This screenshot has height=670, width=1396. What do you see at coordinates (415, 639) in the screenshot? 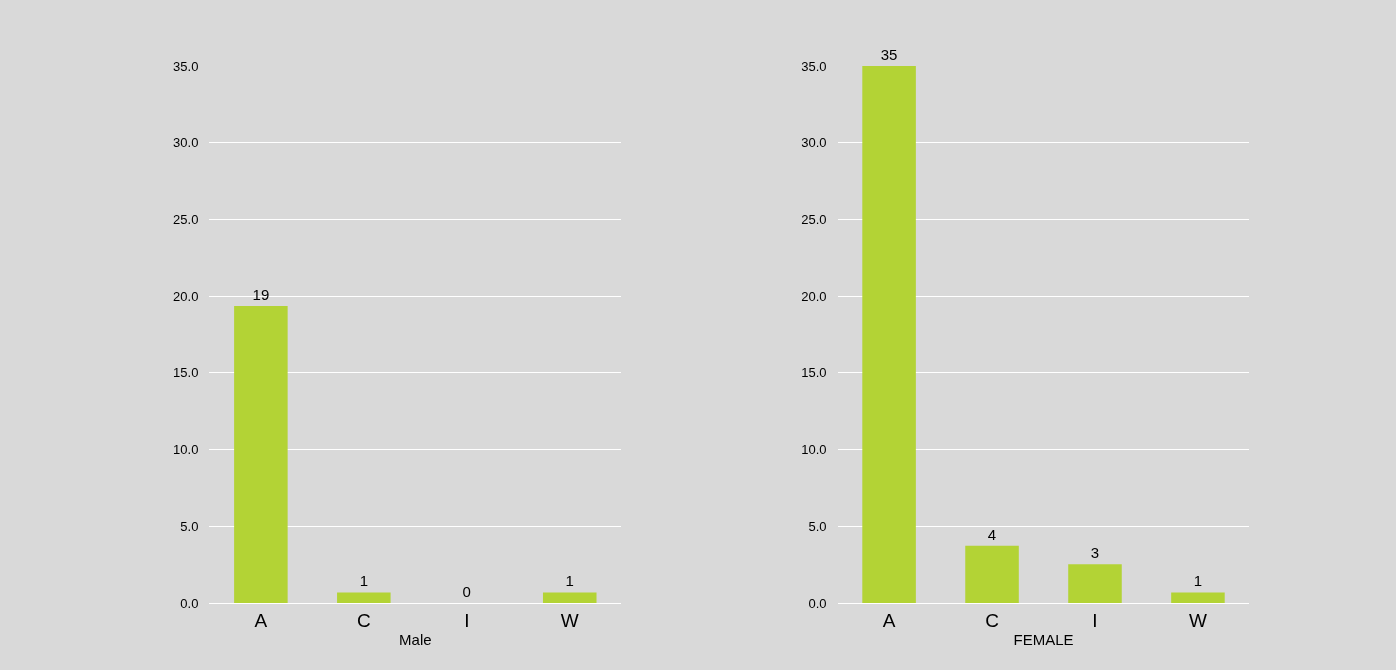
I see `x-axis-title: Male` at bounding box center [415, 639].